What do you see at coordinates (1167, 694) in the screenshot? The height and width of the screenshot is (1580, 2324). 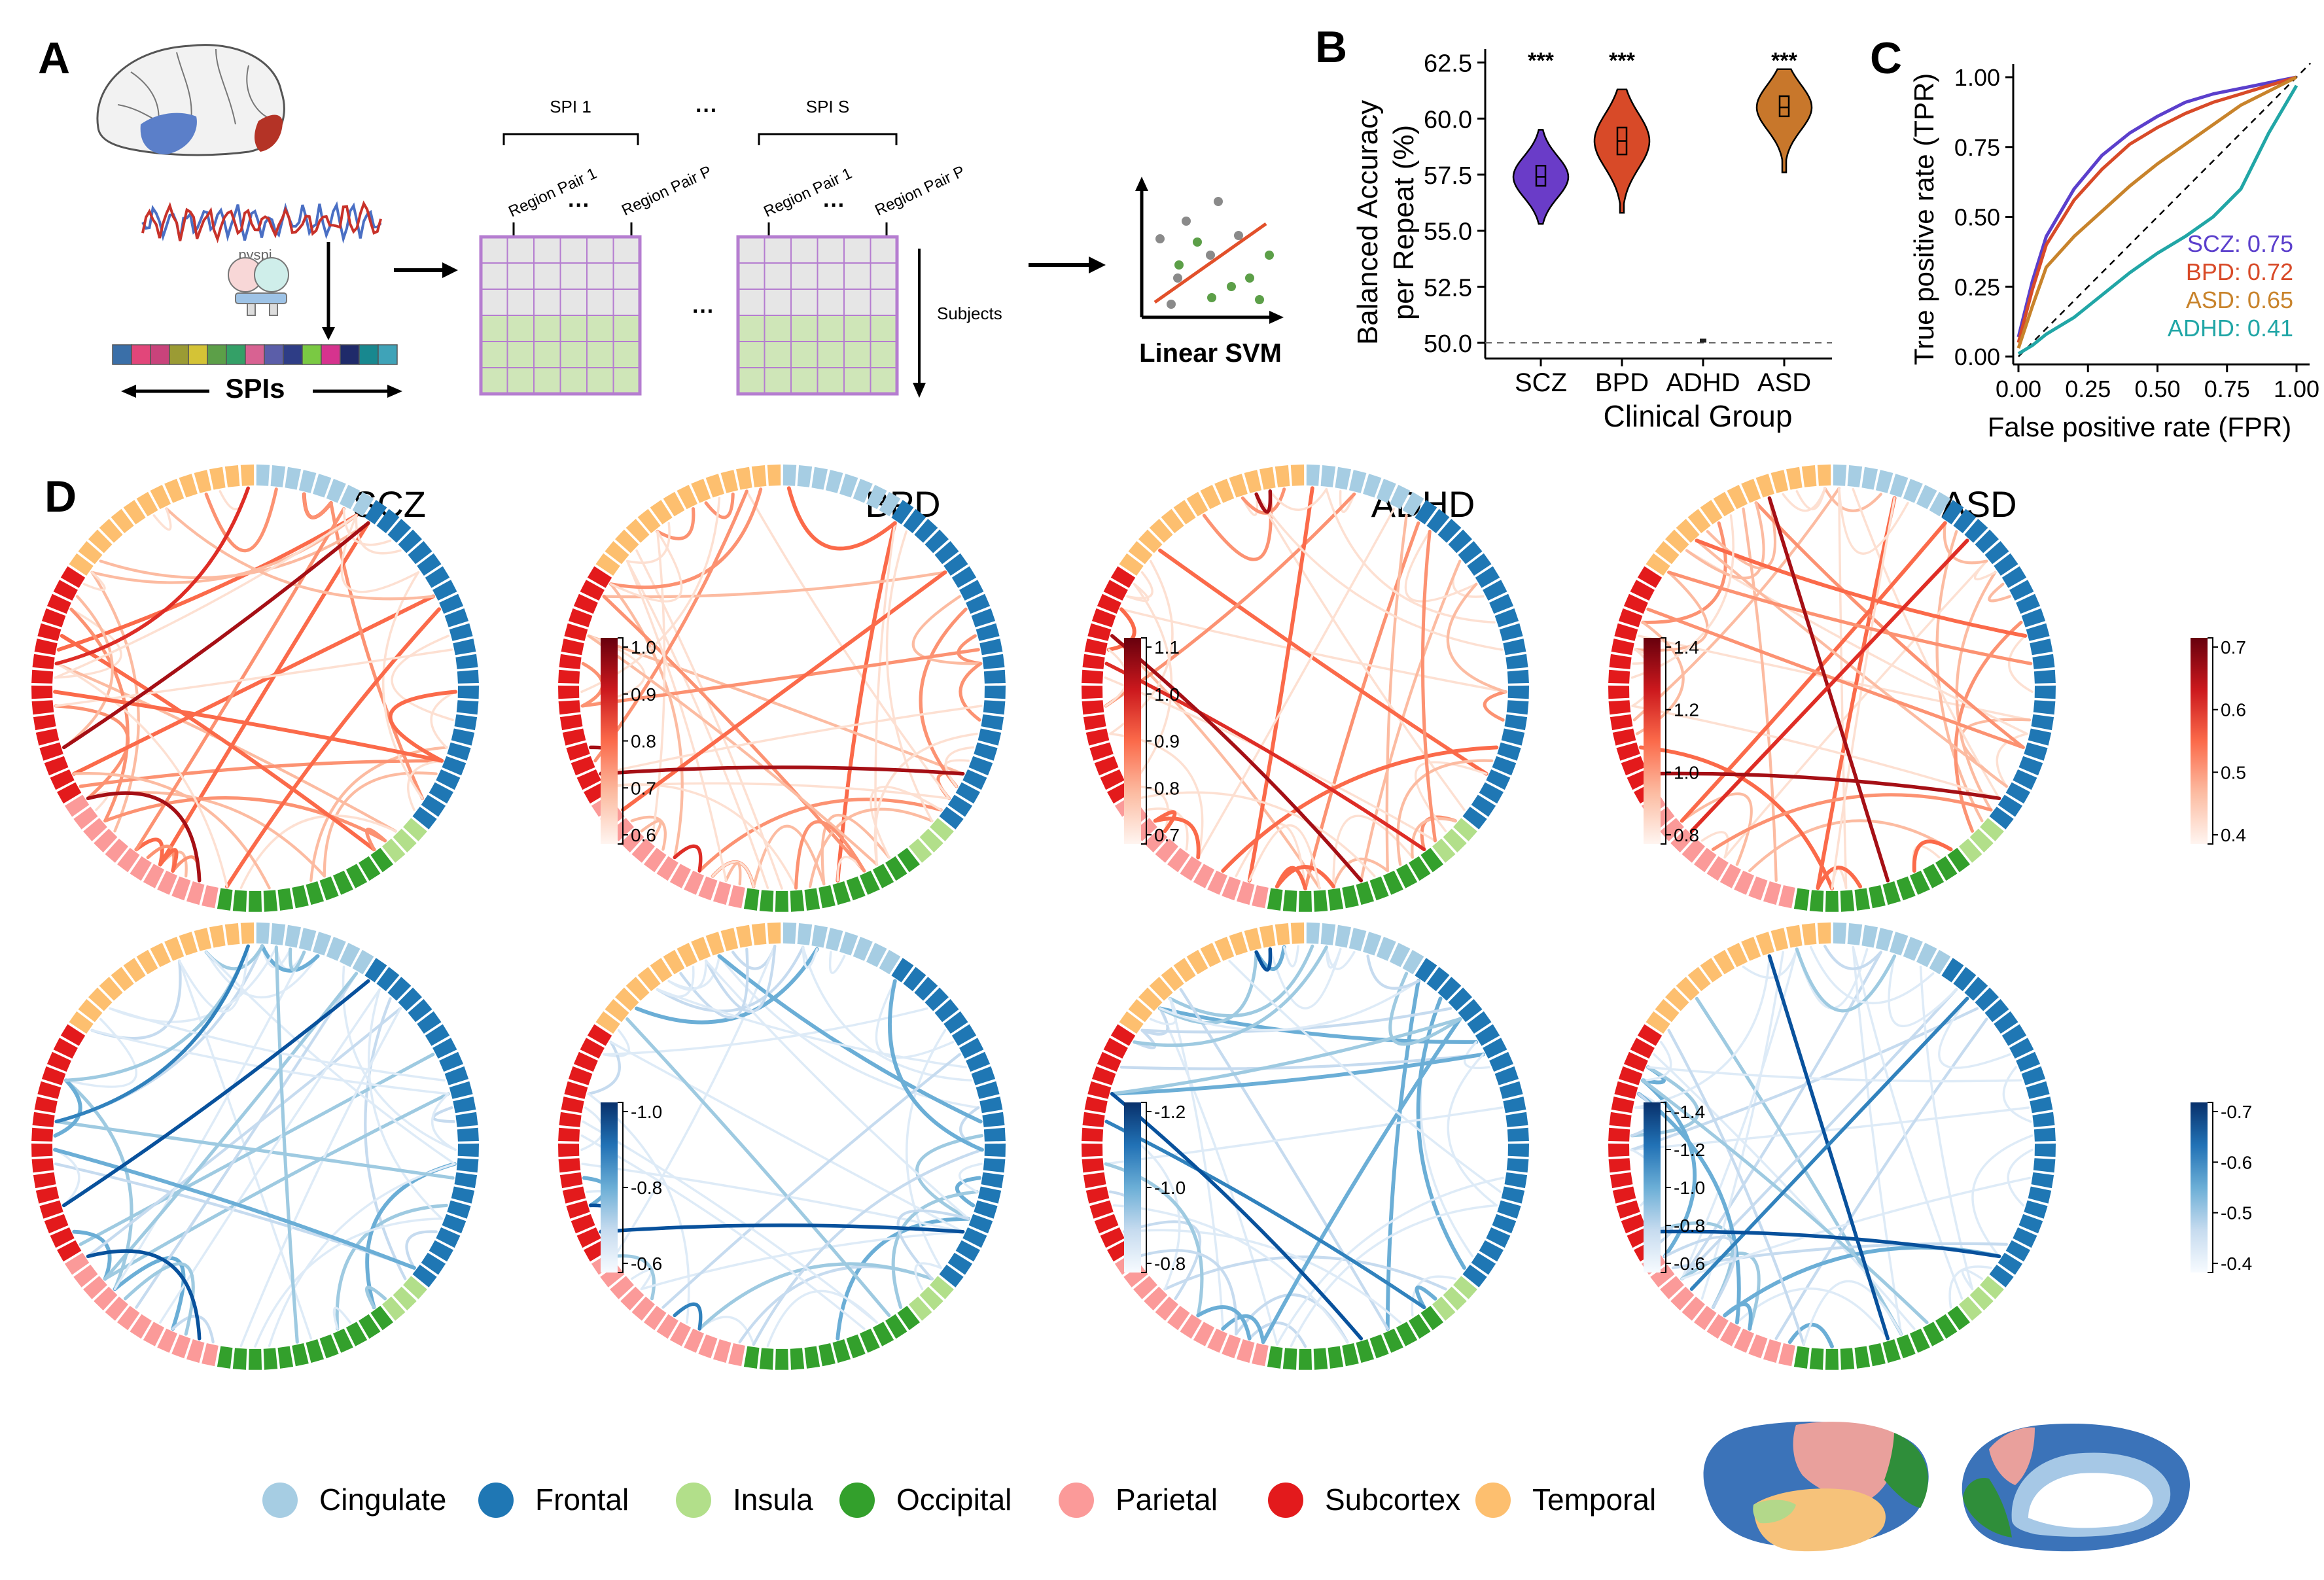 I see `colorbar-positive-bpd-tick-label: 1.0` at bounding box center [1167, 694].